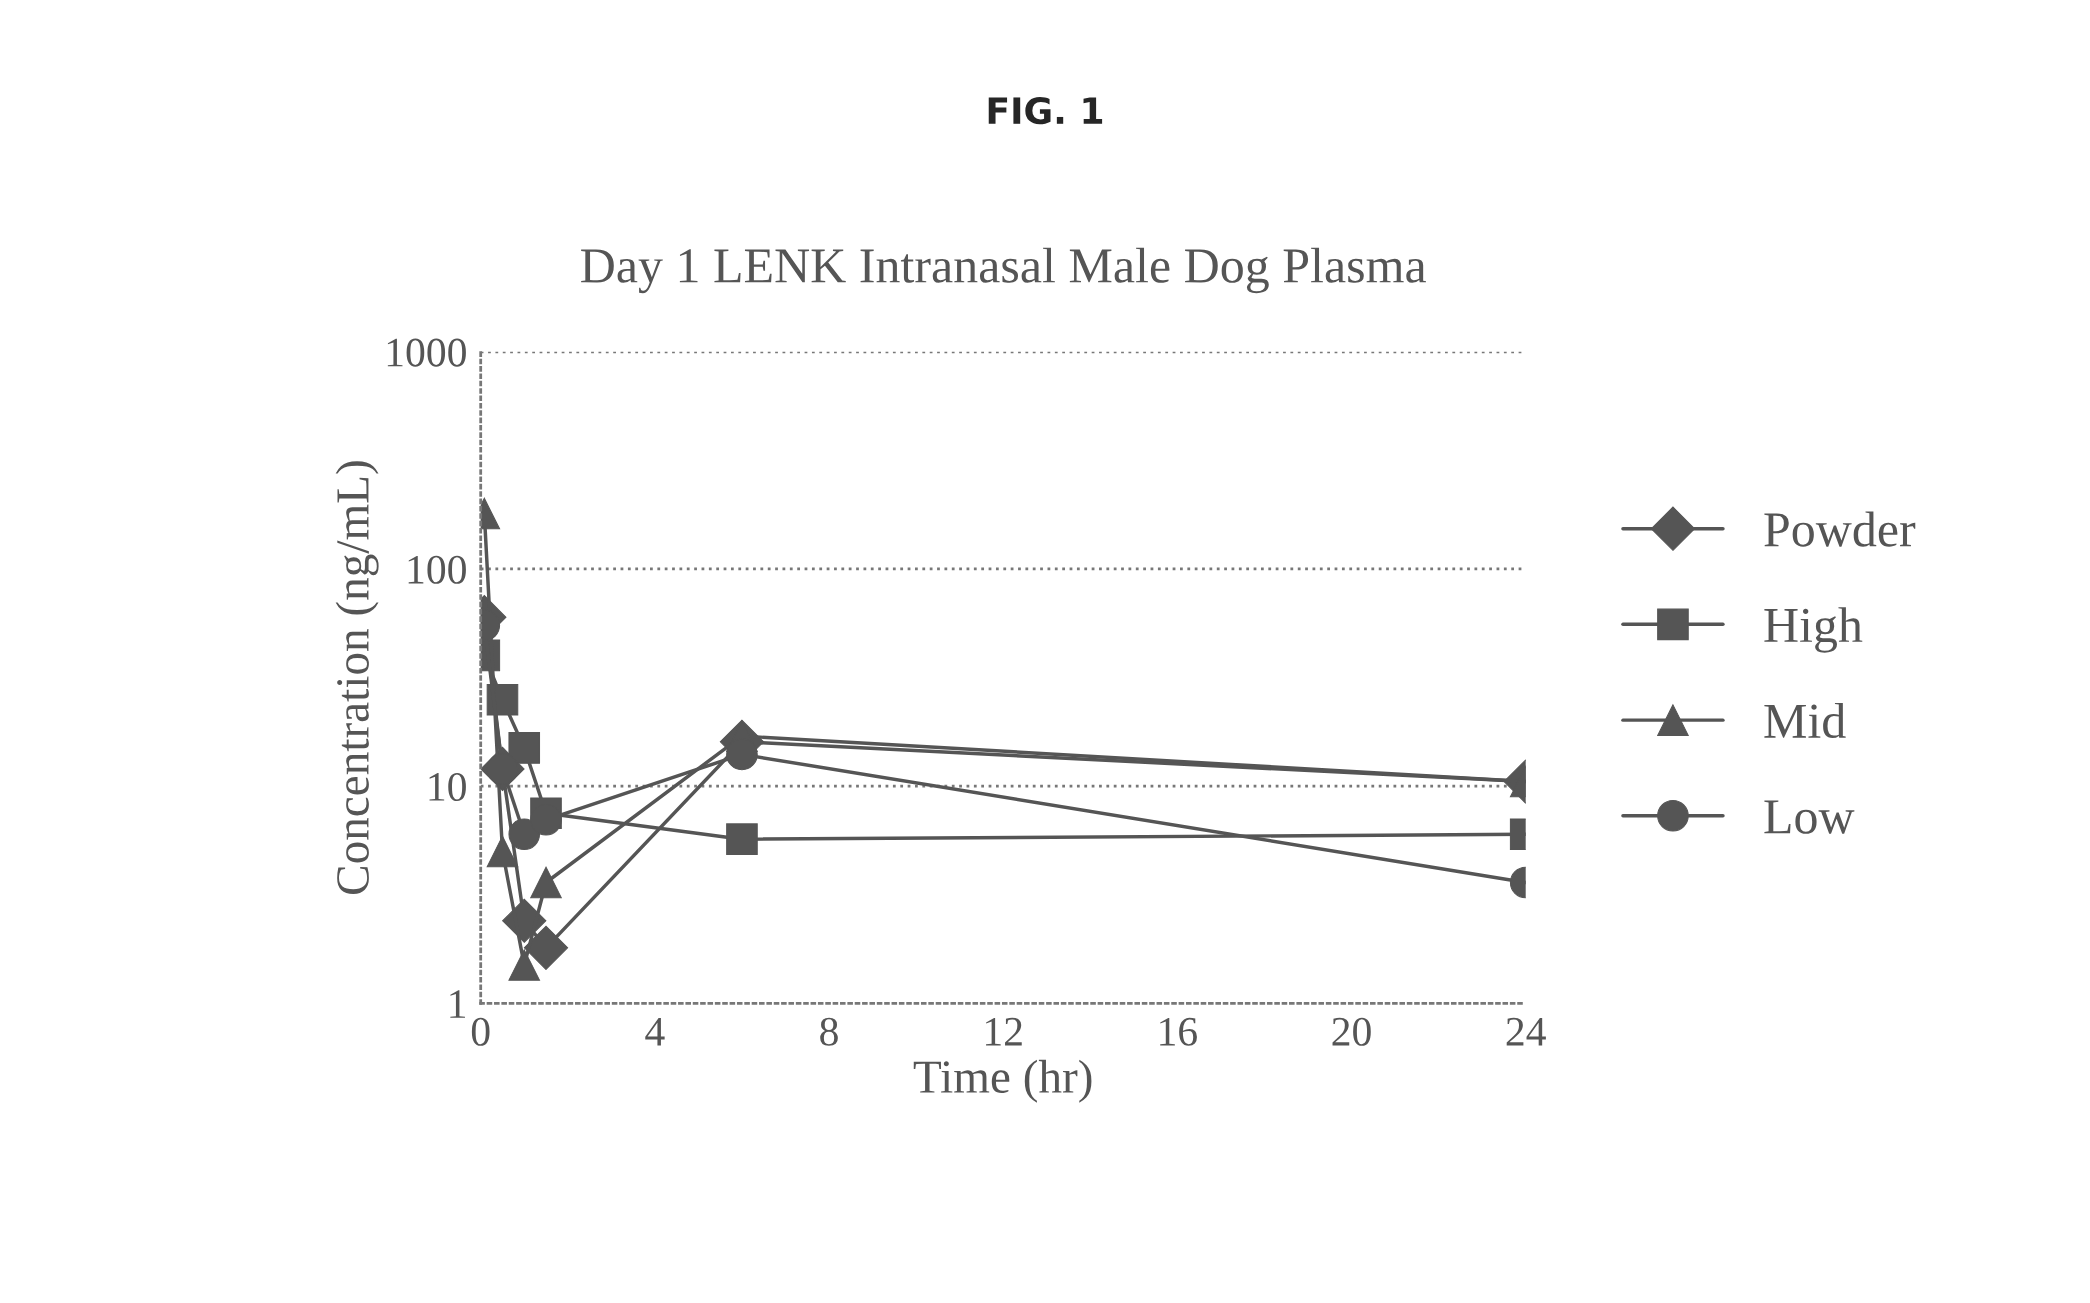 This screenshot has height=1303, width=2090. Describe the element at coordinates (1351, 1031) in the screenshot. I see `x-tick-label: 20` at that location.